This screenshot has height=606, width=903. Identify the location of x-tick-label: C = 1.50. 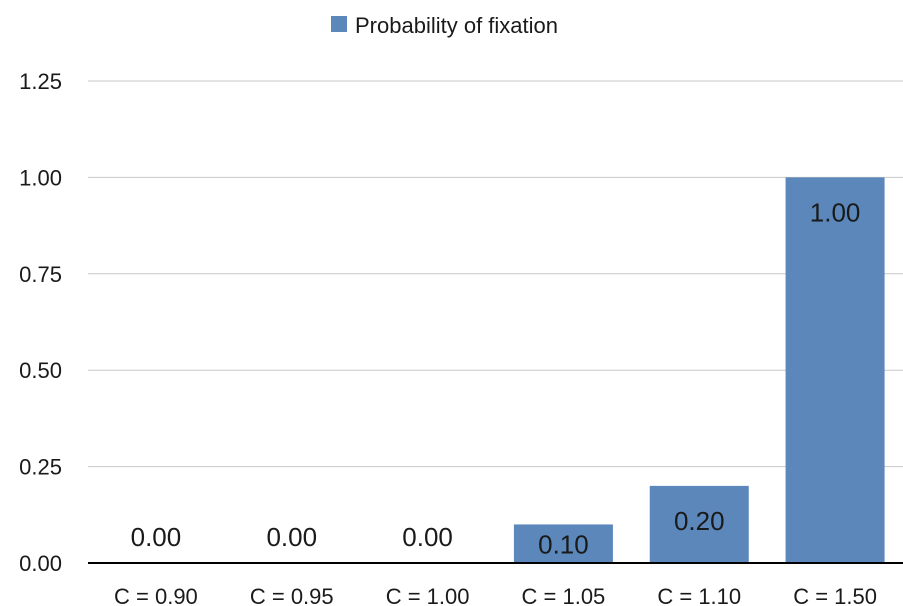
(835, 595).